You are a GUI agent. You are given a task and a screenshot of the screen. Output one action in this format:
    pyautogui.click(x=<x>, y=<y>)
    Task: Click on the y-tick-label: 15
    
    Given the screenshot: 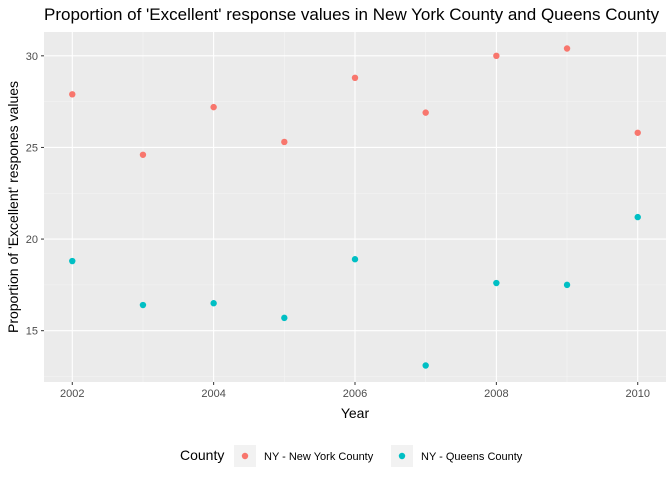 What is the action you would take?
    pyautogui.click(x=32, y=332)
    